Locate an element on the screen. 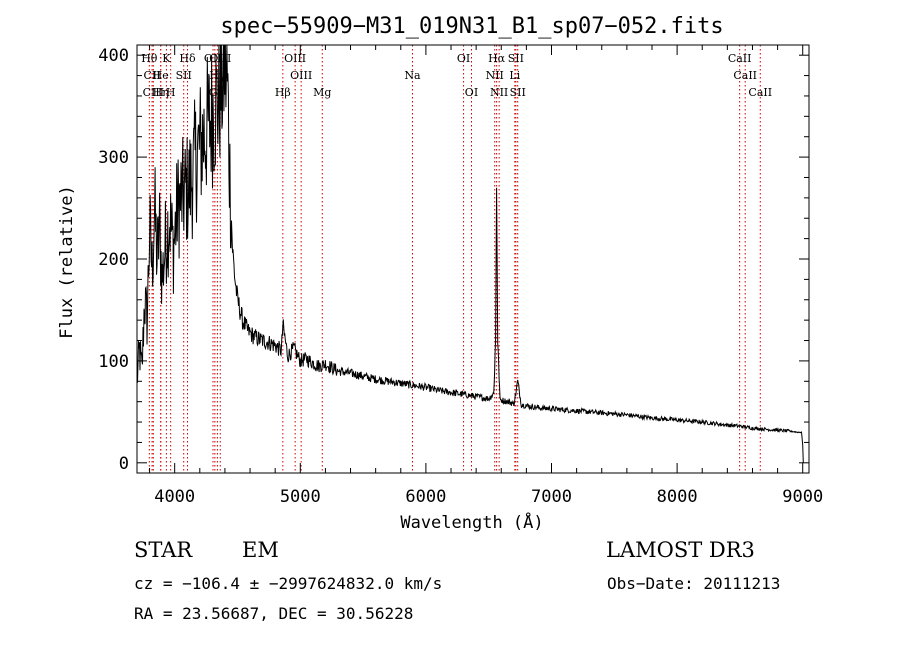  spectral-line-label: Hθ is located at coordinates (149, 58).